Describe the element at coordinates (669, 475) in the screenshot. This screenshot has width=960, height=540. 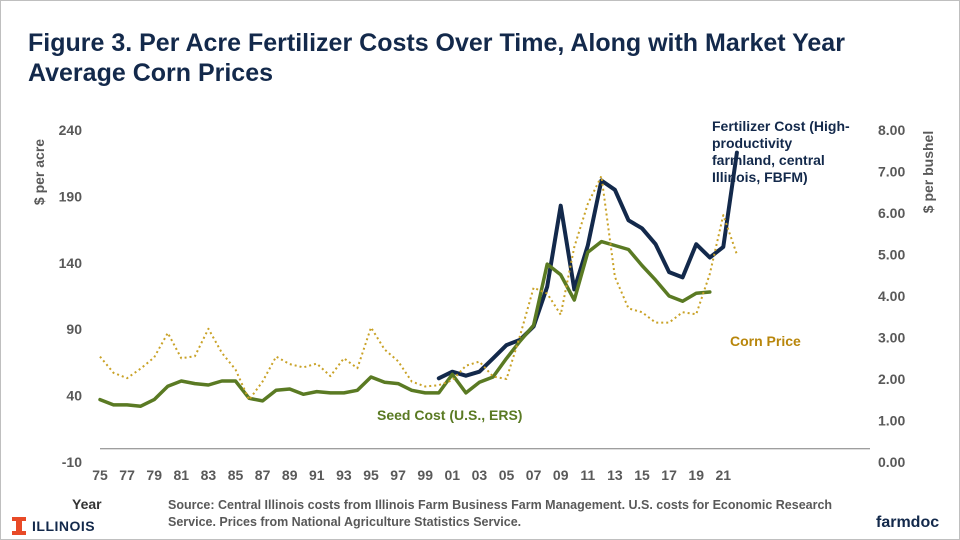
I see `x-tick-label: 17` at that location.